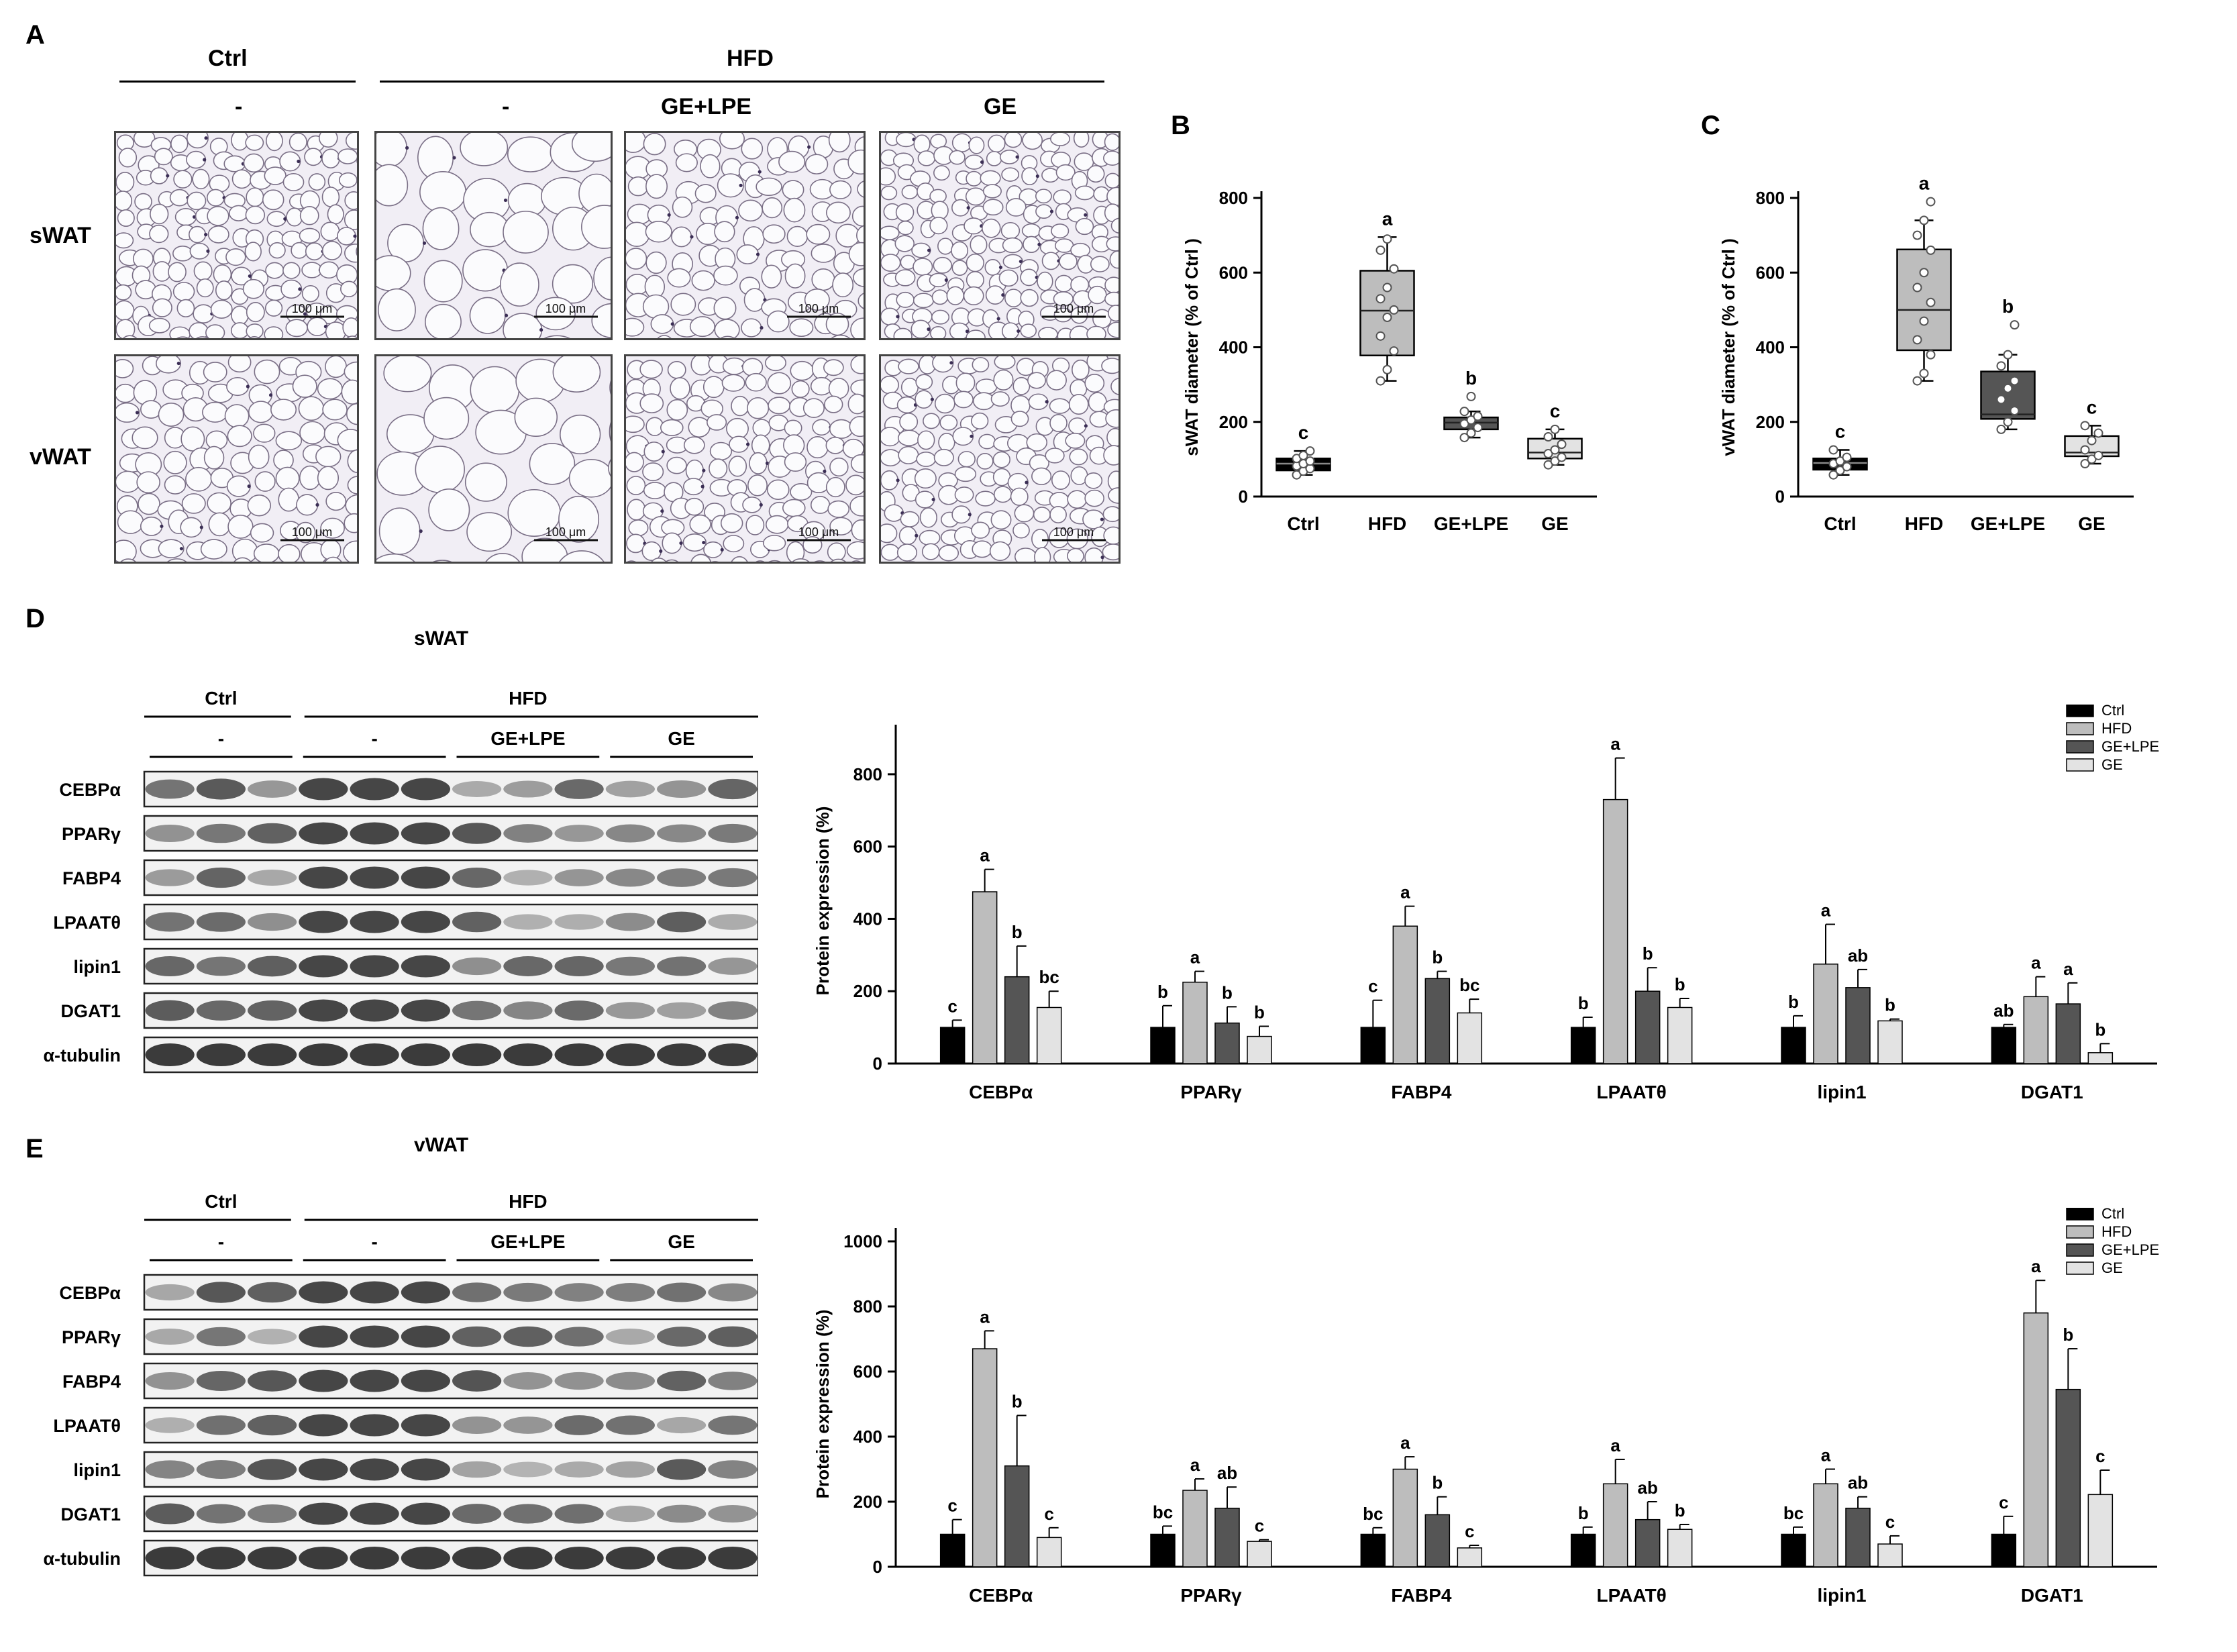 The width and height of the screenshot is (2237, 1652). Describe the element at coordinates (1049, 977) in the screenshot. I see `significance-letter: bc` at that location.